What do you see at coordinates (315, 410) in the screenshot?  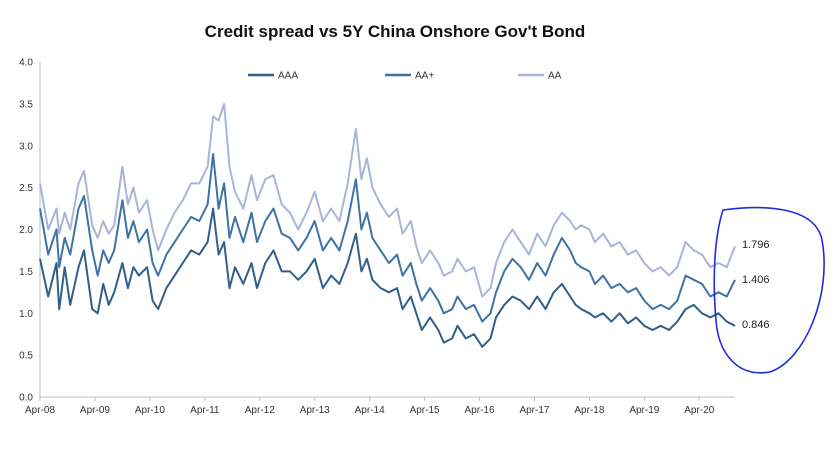 I see `x-tick-label: Apr-13` at bounding box center [315, 410].